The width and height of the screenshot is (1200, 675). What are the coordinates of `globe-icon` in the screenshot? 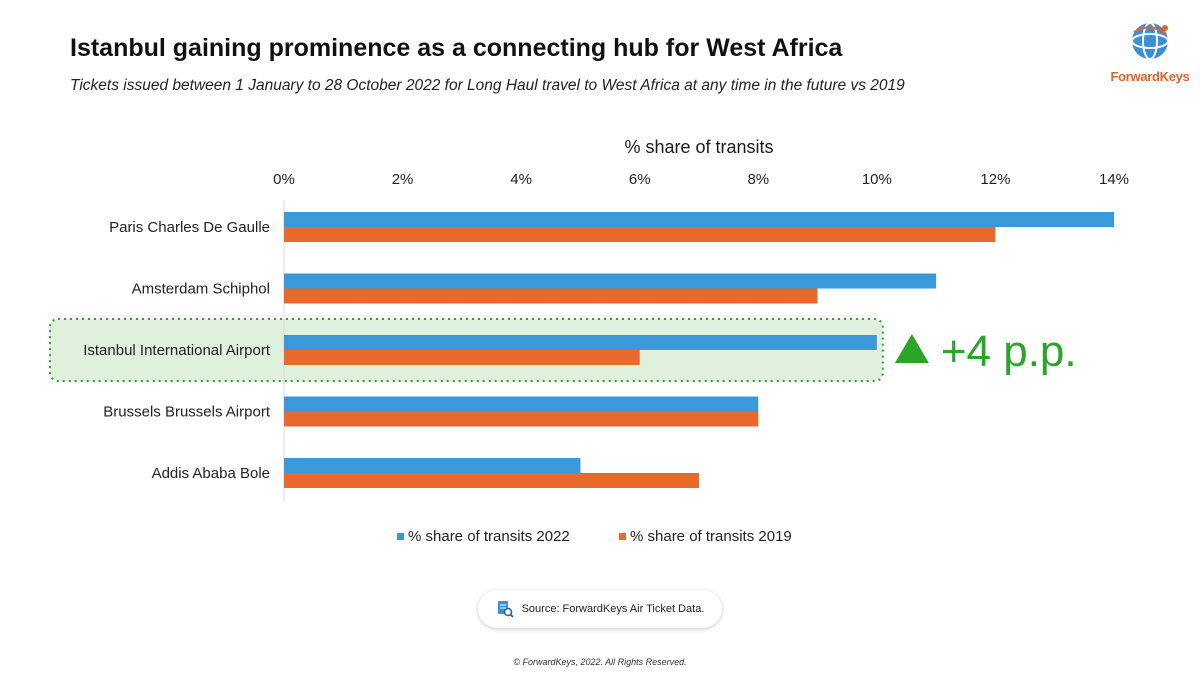 It's located at (1150, 41).